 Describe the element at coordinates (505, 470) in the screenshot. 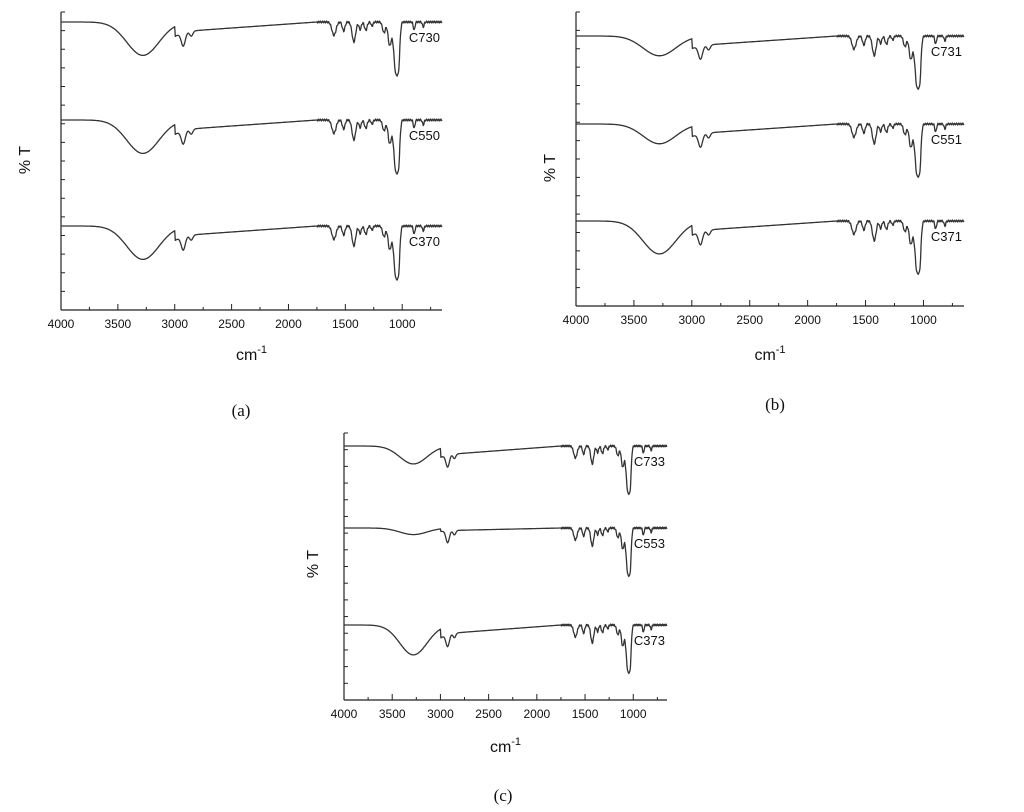

I see `series-line-C733` at that location.